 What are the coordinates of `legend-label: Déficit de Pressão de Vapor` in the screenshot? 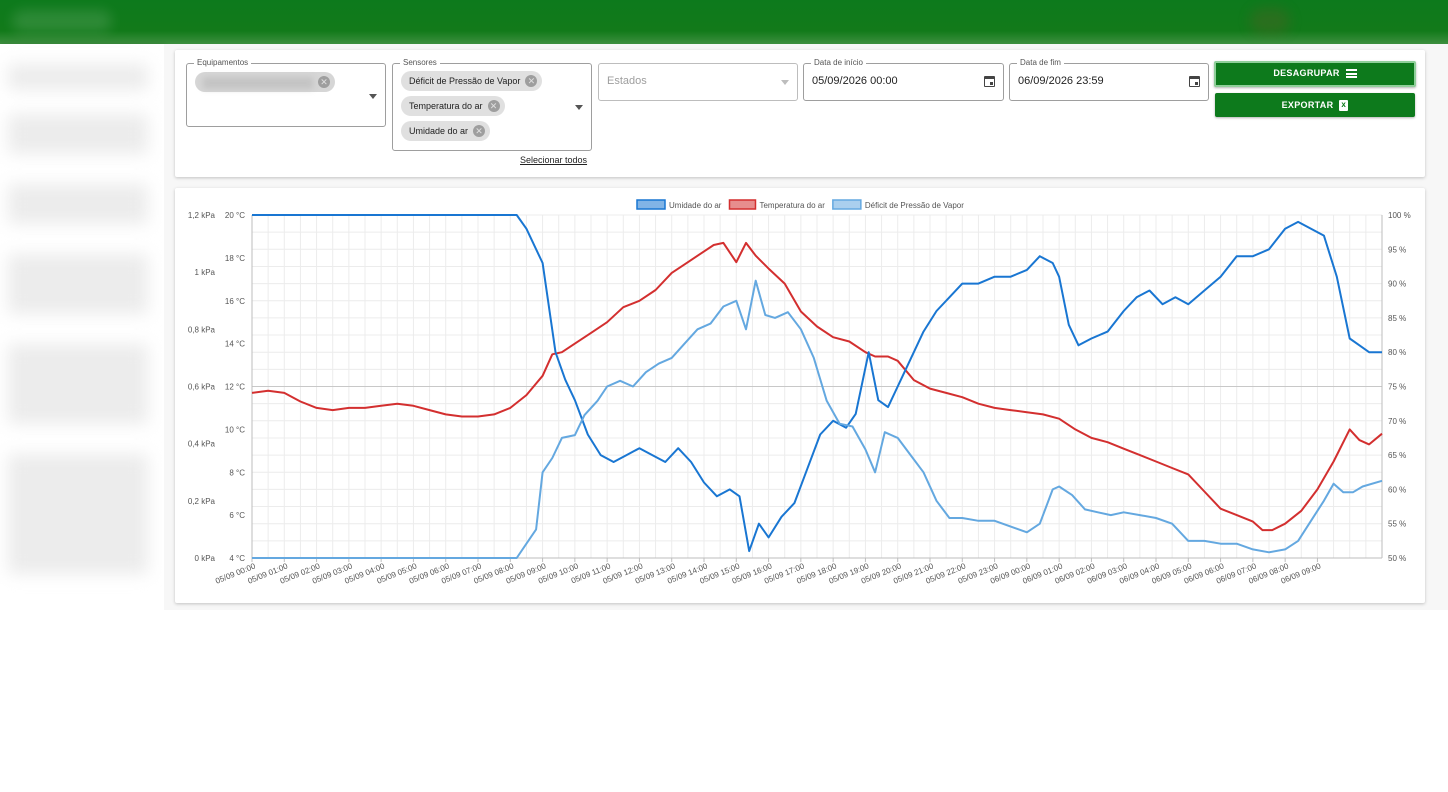 It's located at (914, 205).